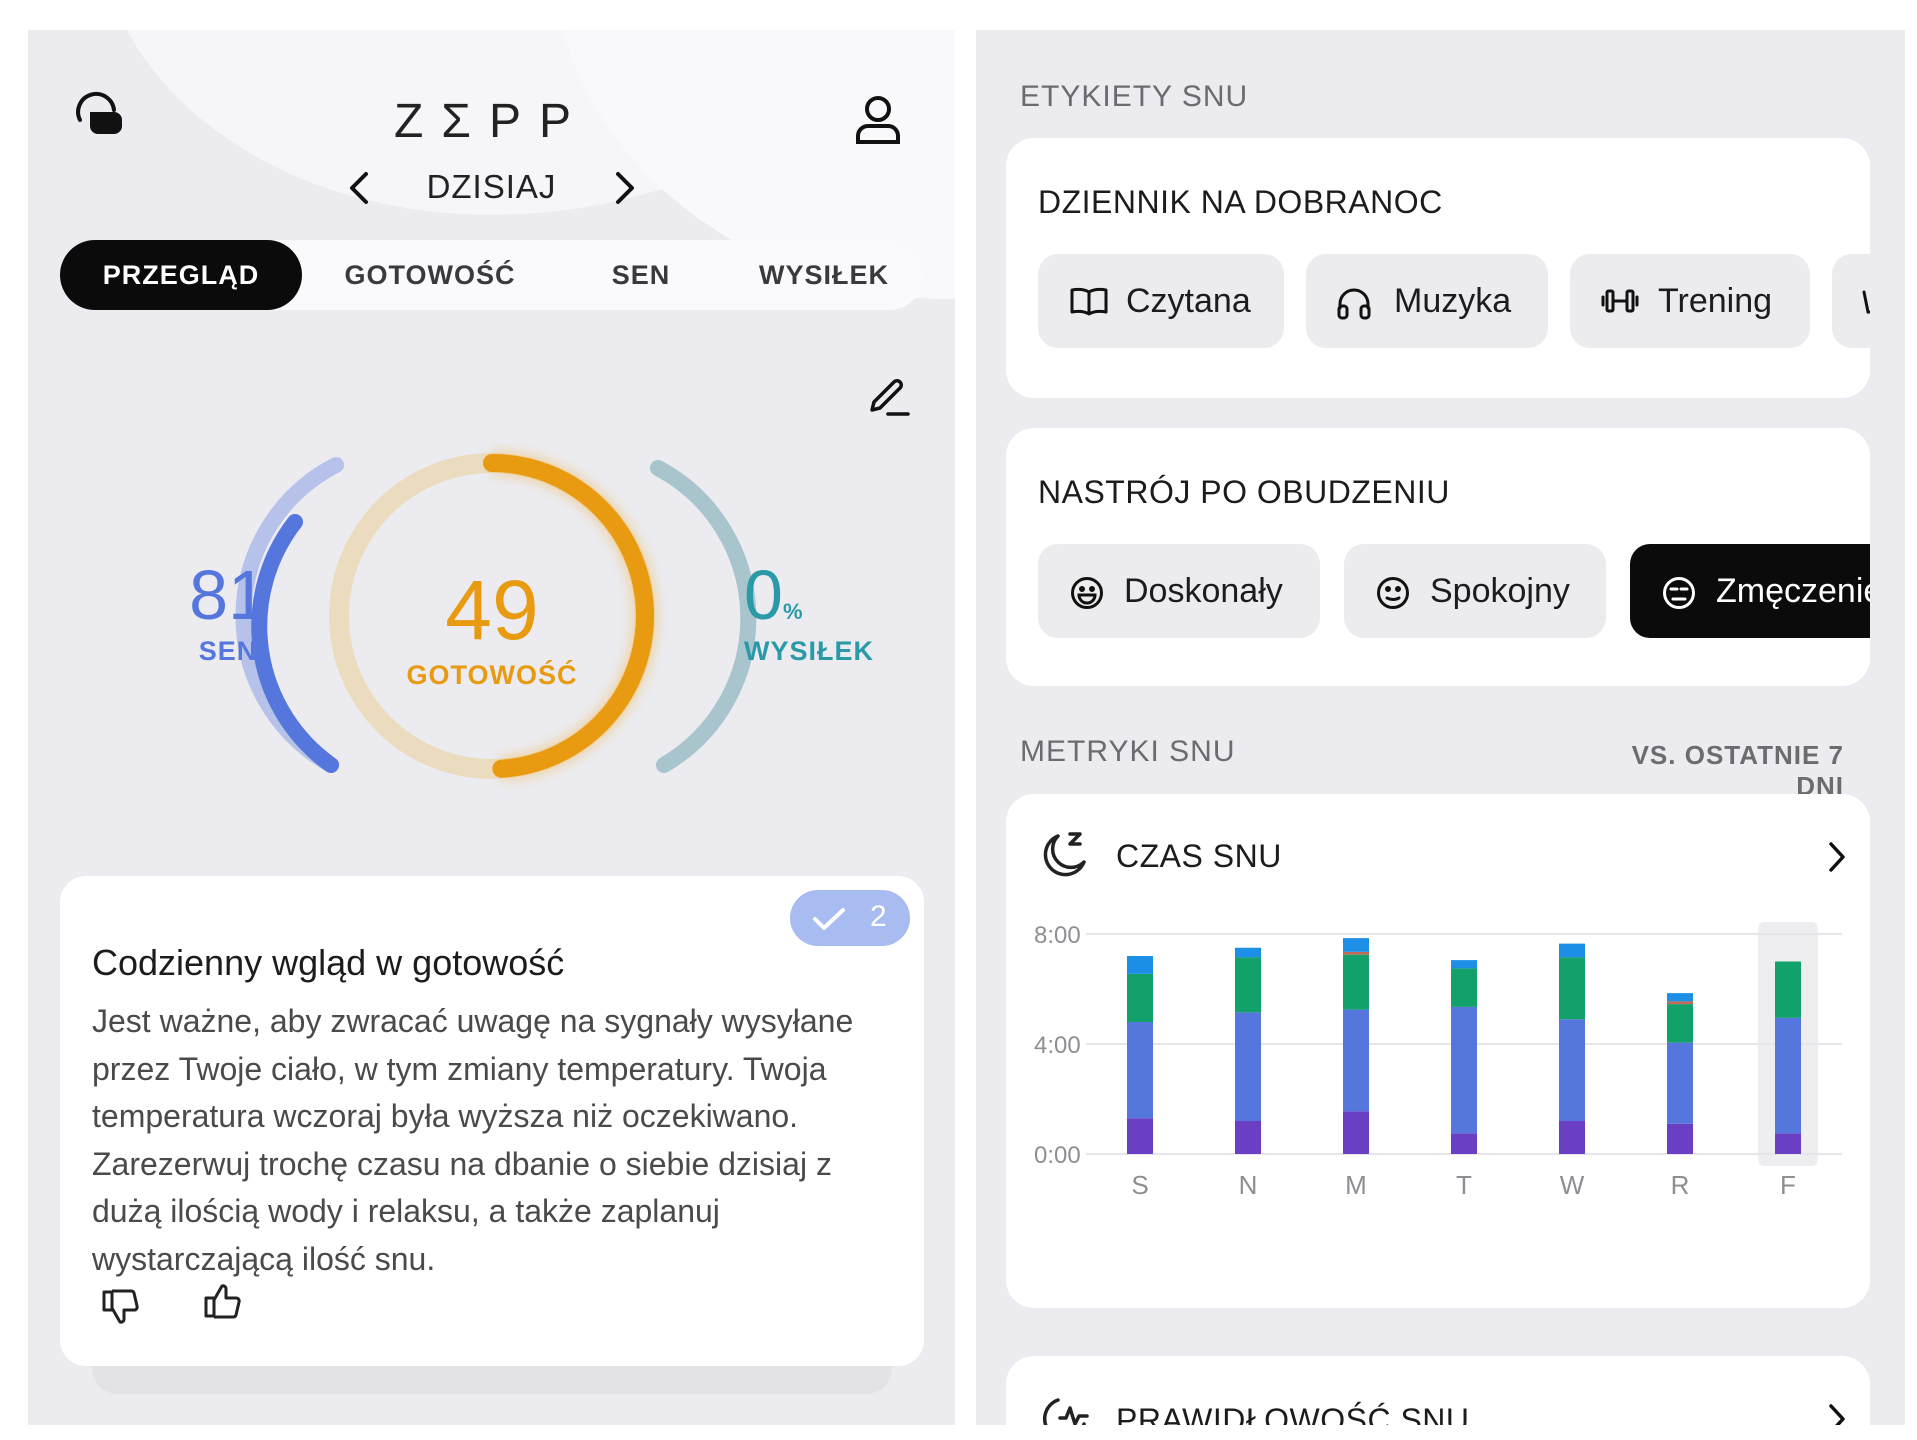 The height and width of the screenshot is (1440, 1917). I want to click on comparison-label: VS. OSTATNIE 7 DNI, so click(1737, 770).